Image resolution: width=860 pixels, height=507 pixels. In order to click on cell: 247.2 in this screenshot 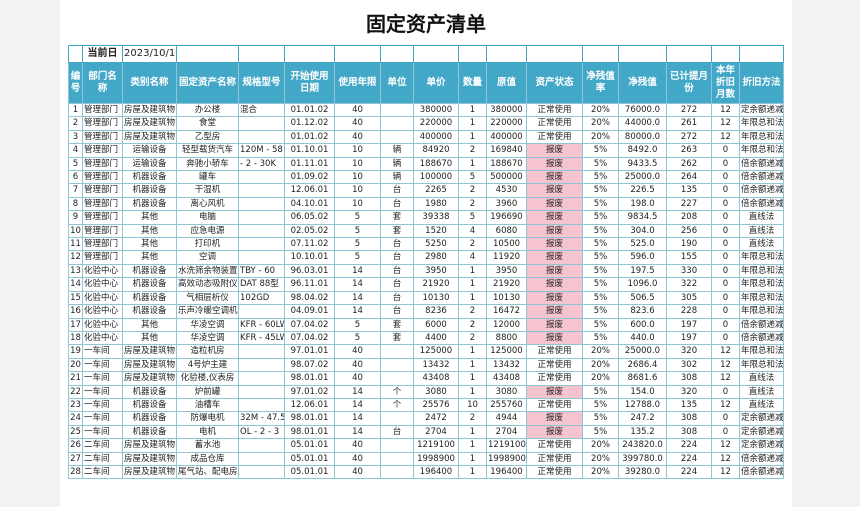, I will do `click(642, 418)`.